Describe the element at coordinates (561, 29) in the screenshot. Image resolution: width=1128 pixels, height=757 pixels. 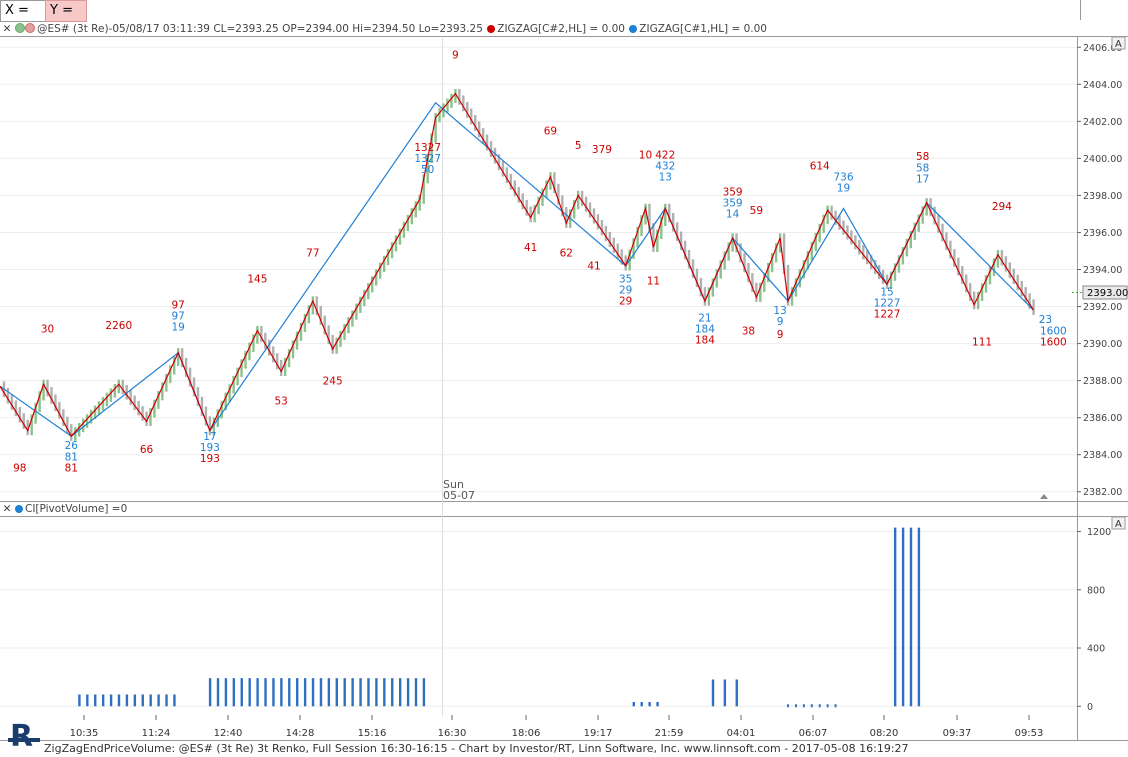
I see `zigzag2-legend-text: ZIGZAG[C#2,HL] = 0.00` at that location.